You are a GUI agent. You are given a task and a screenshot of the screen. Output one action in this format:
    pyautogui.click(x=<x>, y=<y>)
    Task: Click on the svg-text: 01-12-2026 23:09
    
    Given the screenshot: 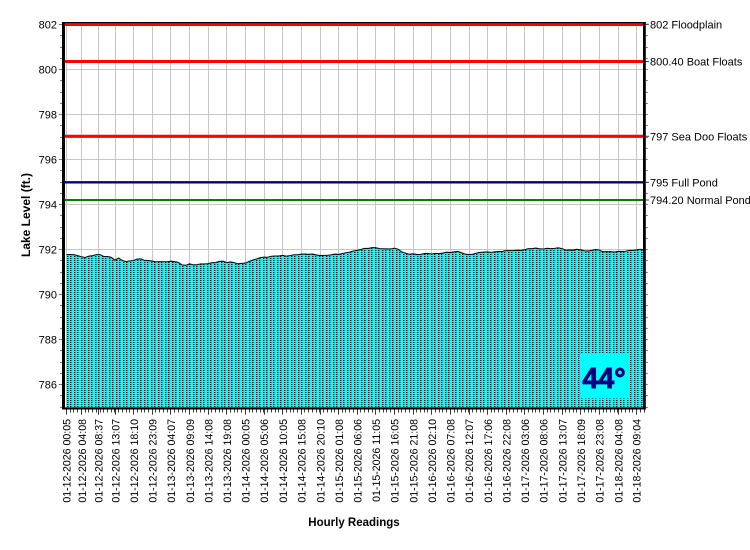 What is the action you would take?
    pyautogui.click(x=154, y=461)
    